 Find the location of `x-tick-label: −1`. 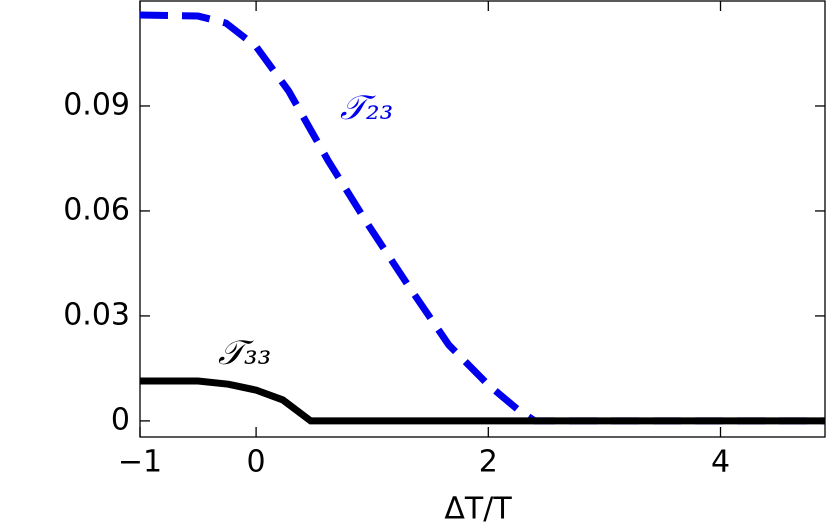

x-tick-label: −1 is located at coordinates (140, 462).